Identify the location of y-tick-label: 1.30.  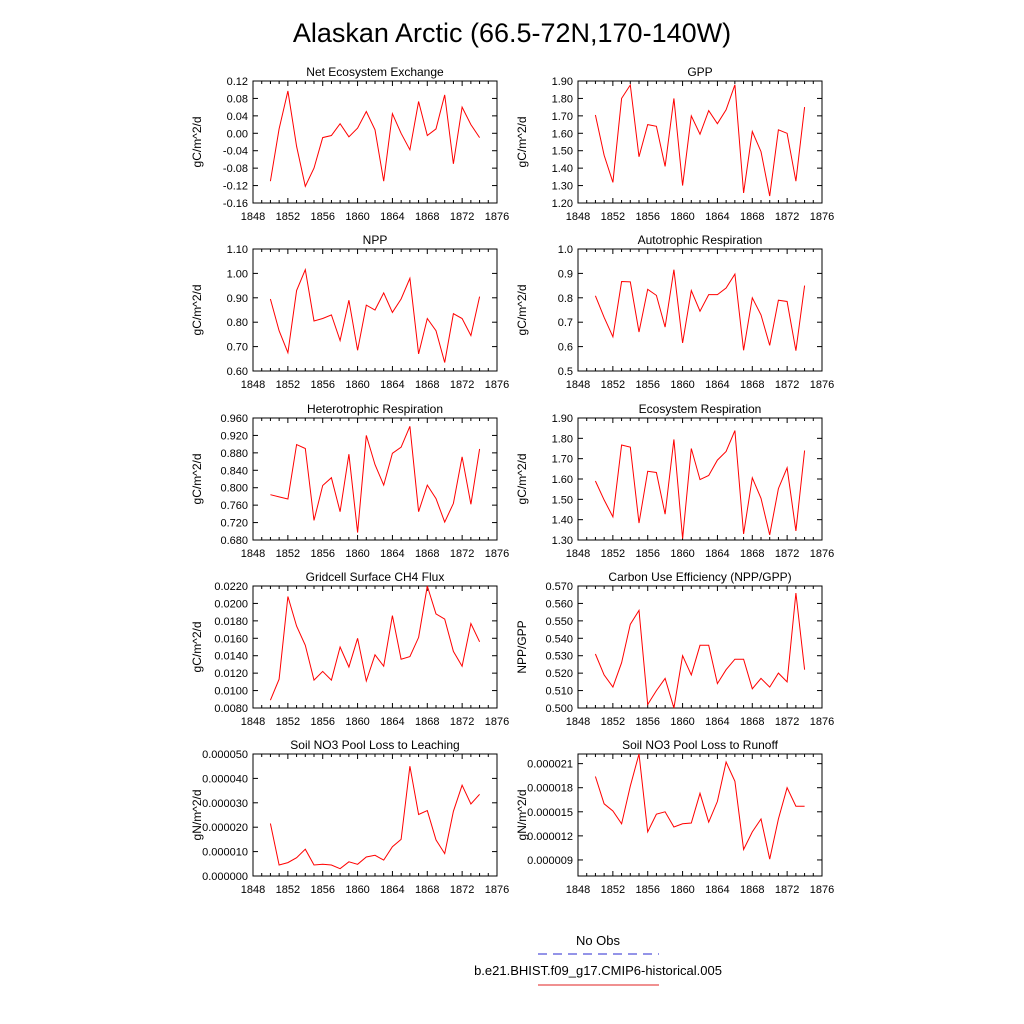
(562, 541).